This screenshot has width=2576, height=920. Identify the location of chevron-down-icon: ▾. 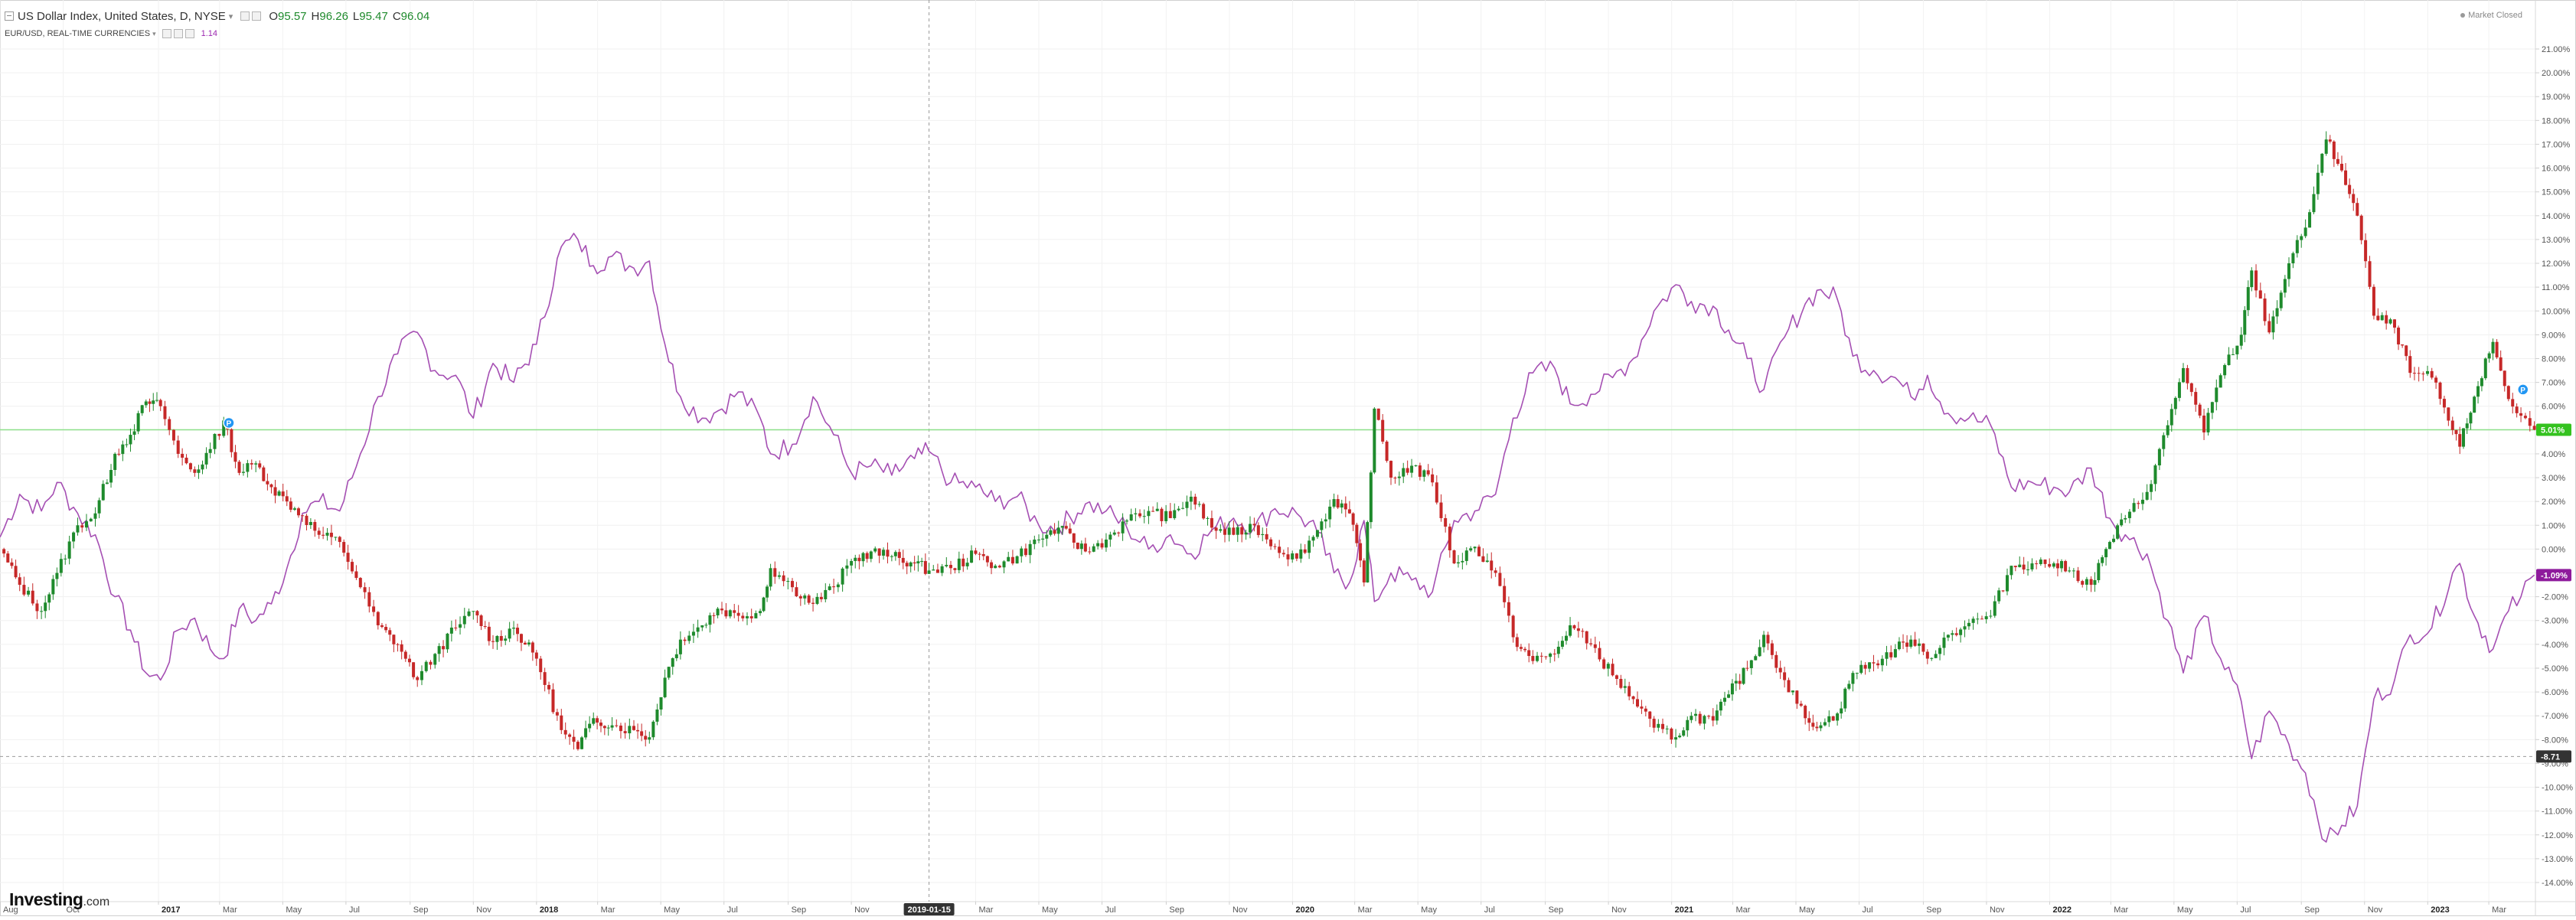
(230, 16).